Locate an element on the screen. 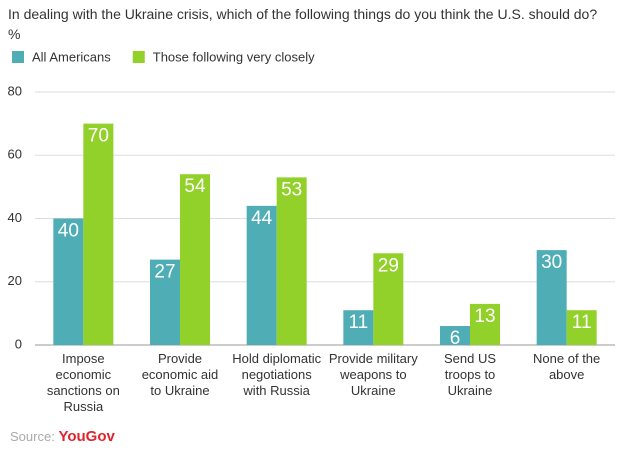  legend-label: Those following very closely is located at coordinates (234, 56).